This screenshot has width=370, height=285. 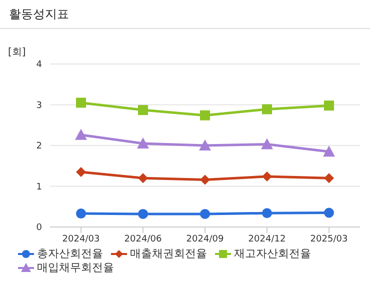 What do you see at coordinates (70, 254) in the screenshot?
I see `legend-label: 총자산회전율` at bounding box center [70, 254].